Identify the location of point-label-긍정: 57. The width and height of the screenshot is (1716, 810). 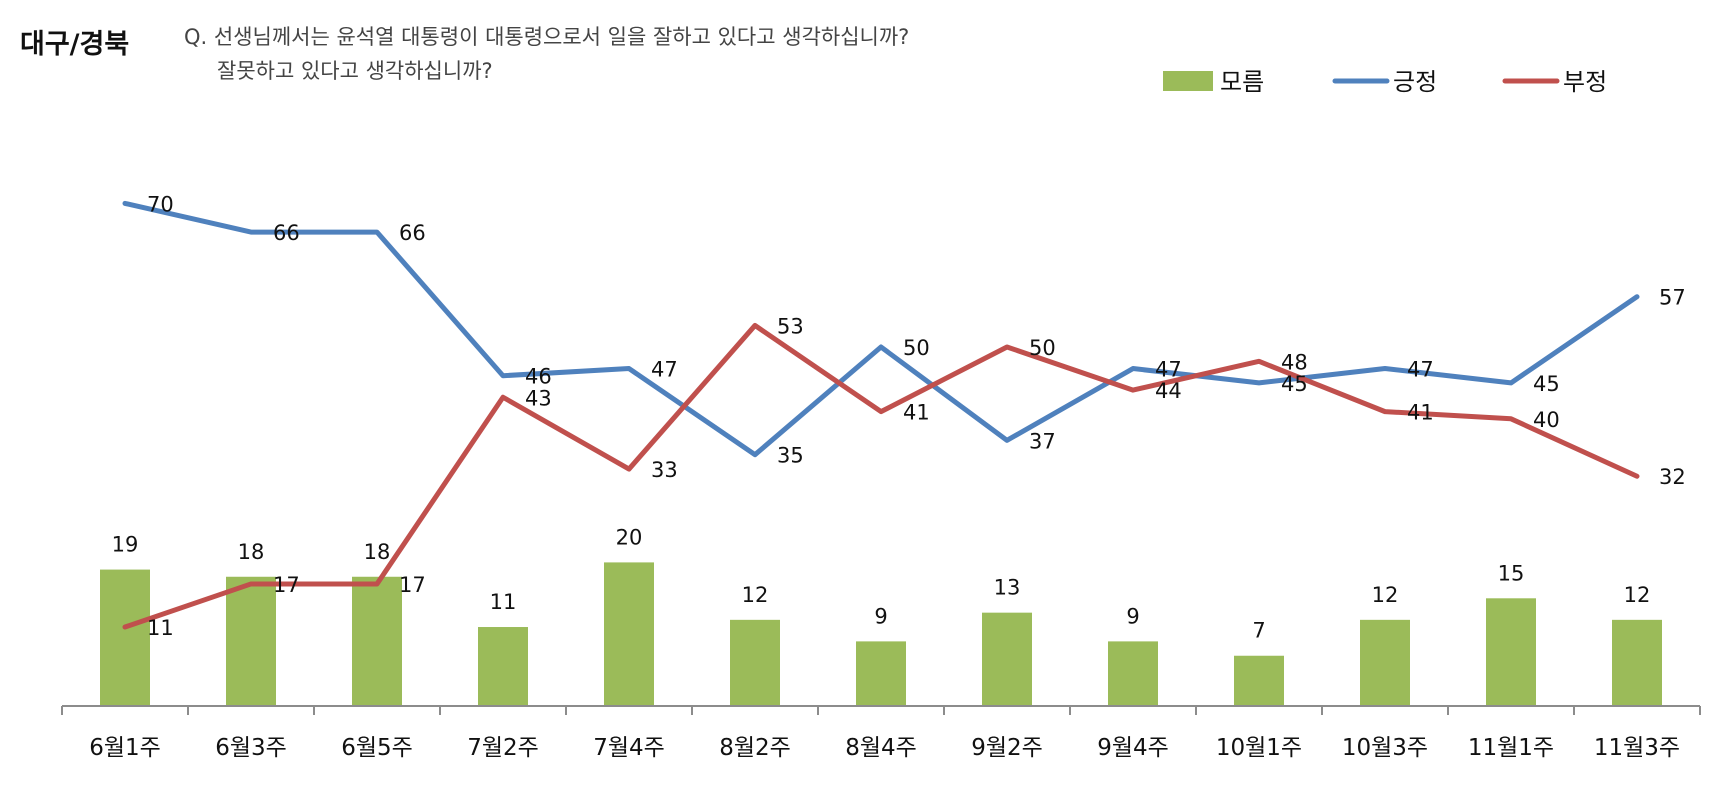
(1672, 298).